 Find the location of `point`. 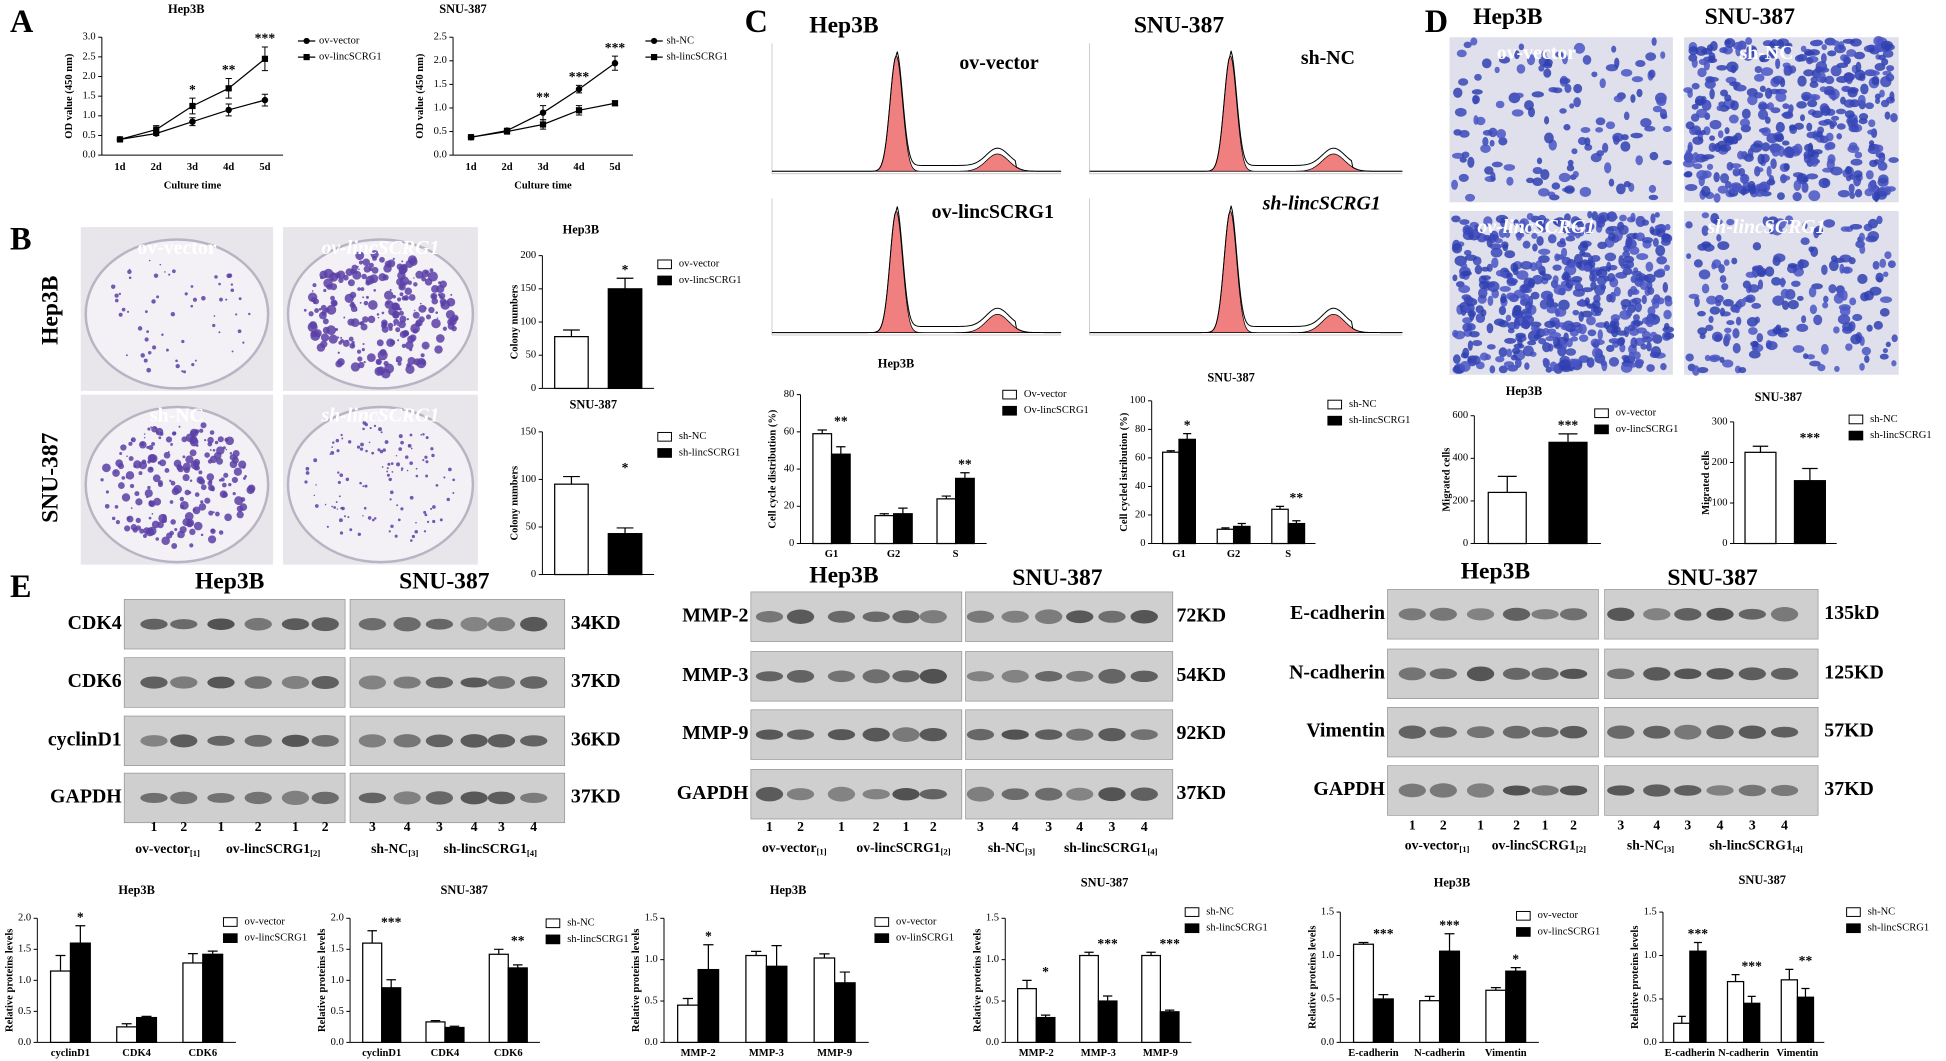

point is located at coordinates (579, 110).